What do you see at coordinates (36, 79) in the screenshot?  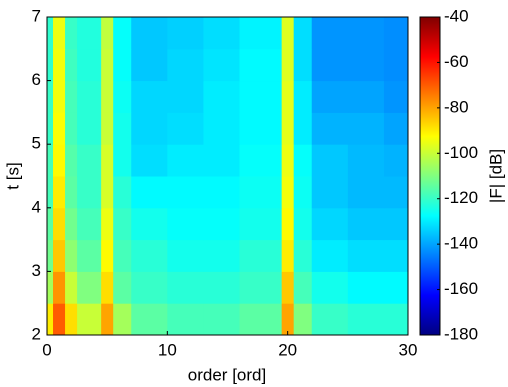 I see `y-tick-label: 6` at bounding box center [36, 79].